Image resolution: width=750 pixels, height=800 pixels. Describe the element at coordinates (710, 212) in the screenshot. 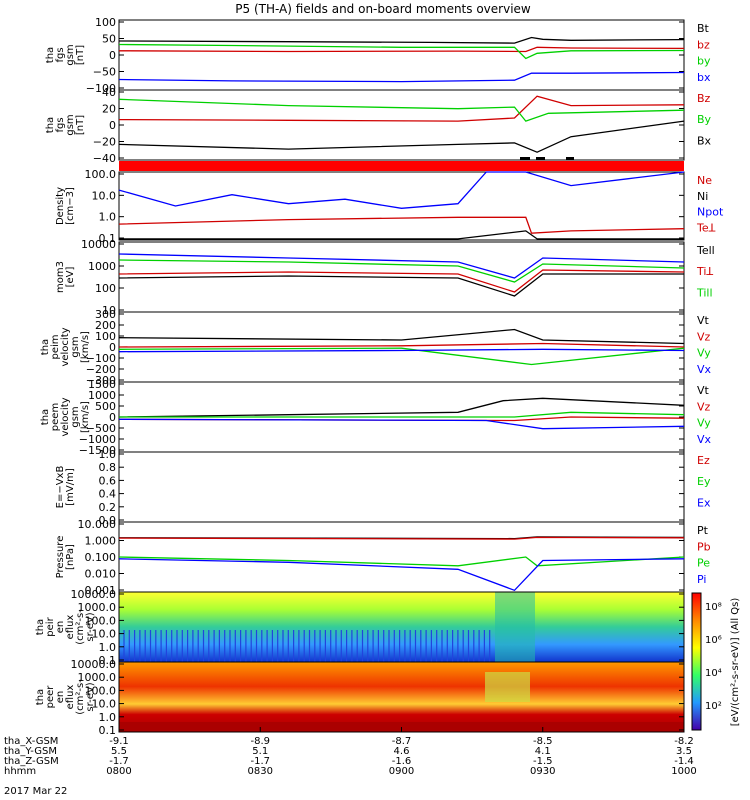

I see `legend-entry: Npot` at that location.